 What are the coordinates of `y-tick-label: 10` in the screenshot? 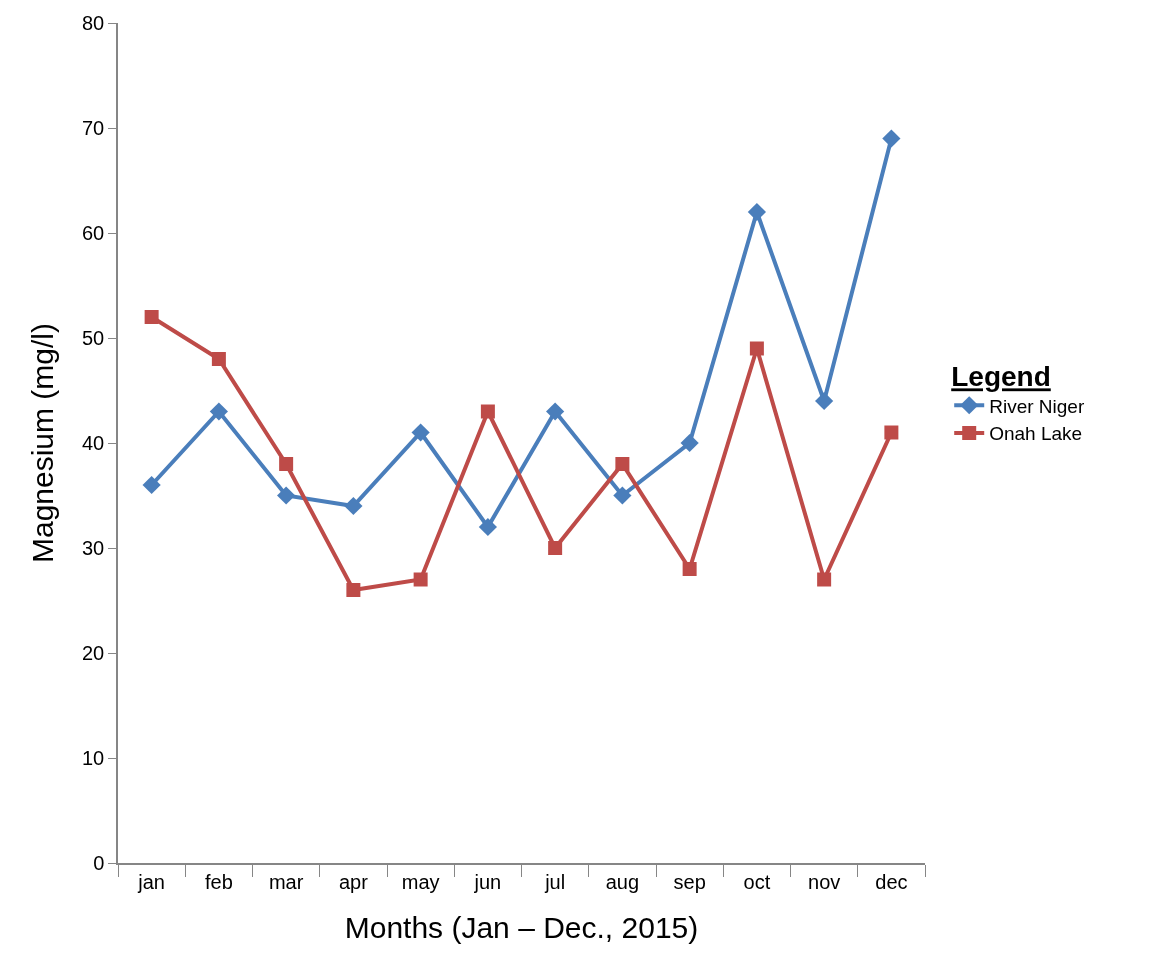 It's located at (93, 758).